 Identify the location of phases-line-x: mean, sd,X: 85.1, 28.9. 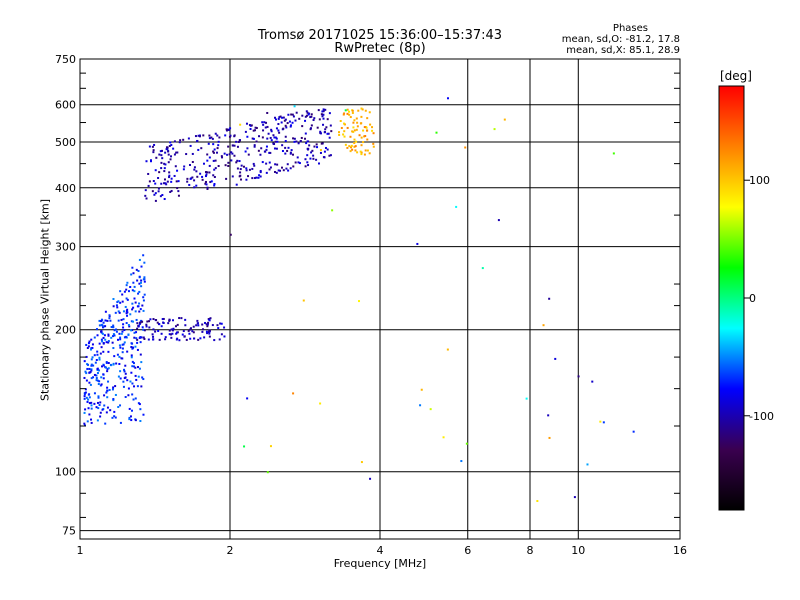
(623, 50).